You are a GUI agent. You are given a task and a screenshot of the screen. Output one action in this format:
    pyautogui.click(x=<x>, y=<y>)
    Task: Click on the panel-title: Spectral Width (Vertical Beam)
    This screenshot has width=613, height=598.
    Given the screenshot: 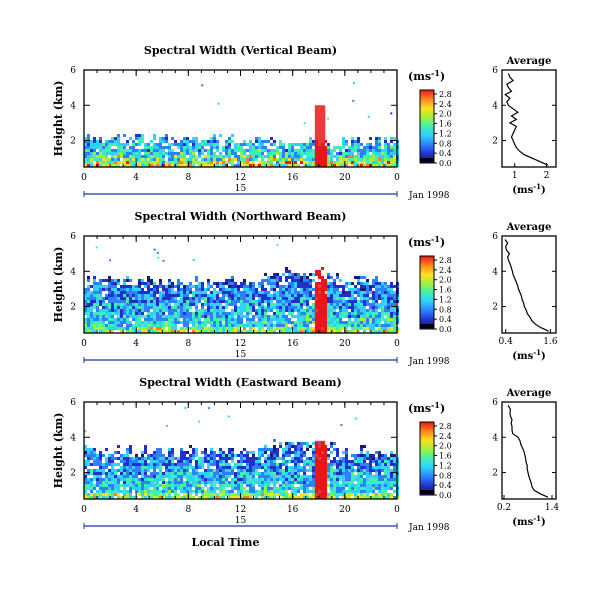 What is the action you would take?
    pyautogui.click(x=240, y=50)
    